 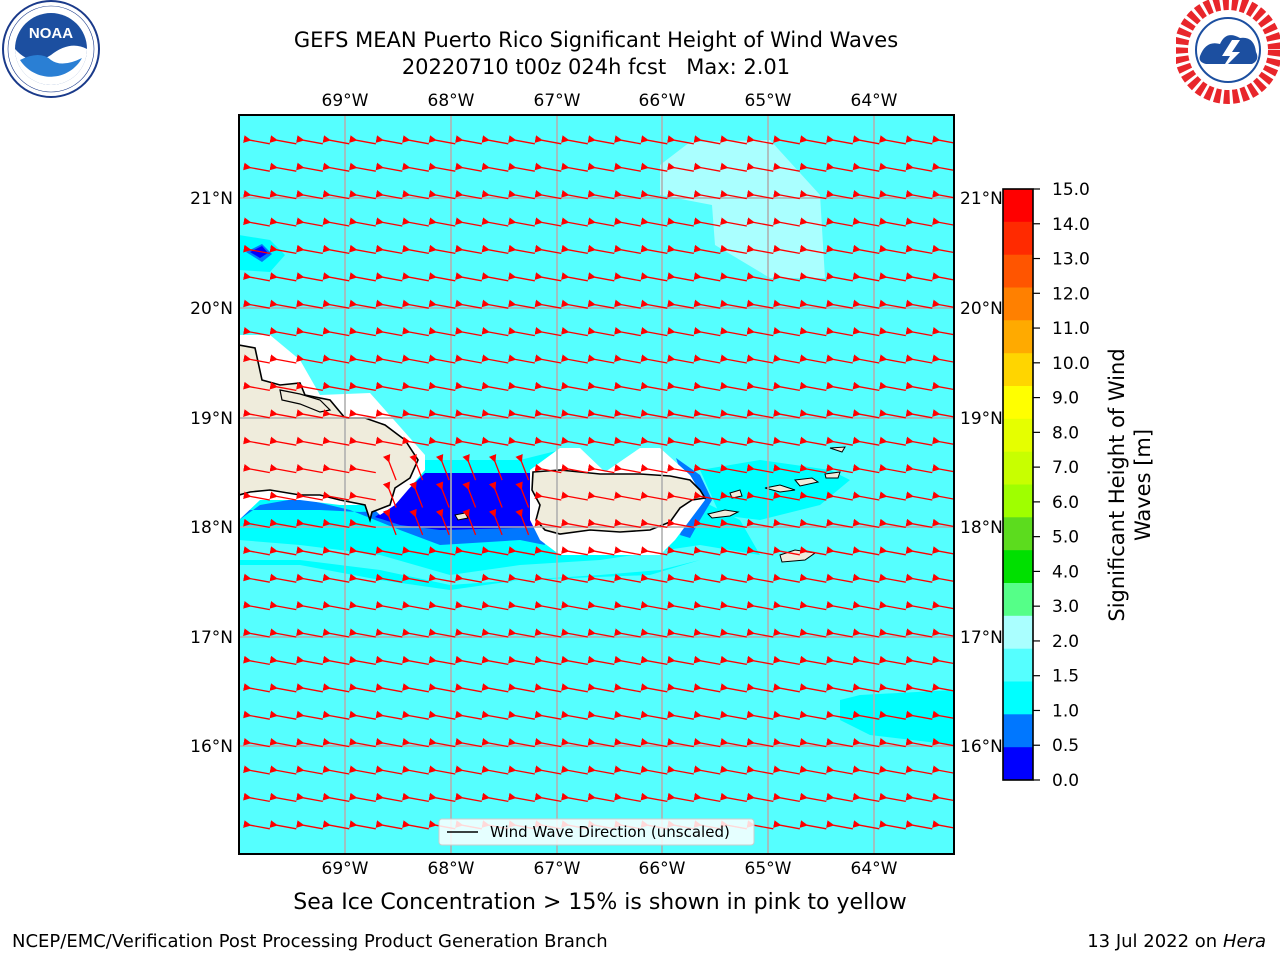 What do you see at coordinates (1018, 600) in the screenshot?
I see `colorbar-segment` at bounding box center [1018, 600].